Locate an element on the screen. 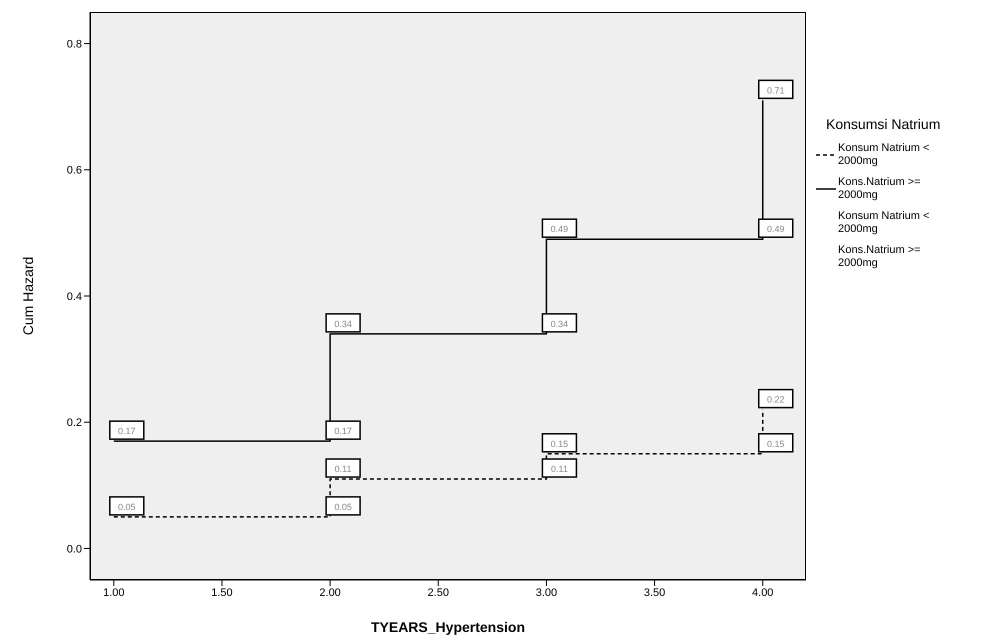 The image size is (994, 643). y-tick-label: 0.6 is located at coordinates (74, 170).